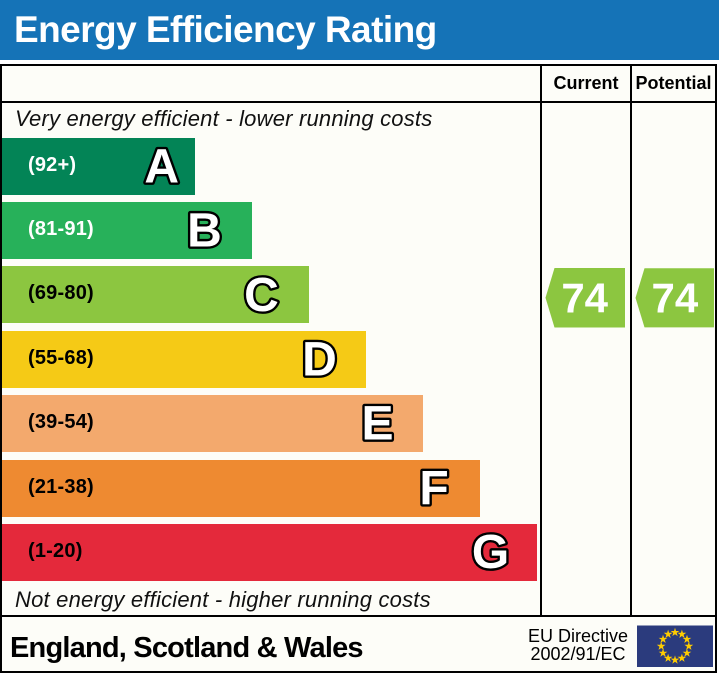 This screenshot has width=719, height=675. What do you see at coordinates (261, 295) in the screenshot?
I see `svg-text: C` at bounding box center [261, 295].